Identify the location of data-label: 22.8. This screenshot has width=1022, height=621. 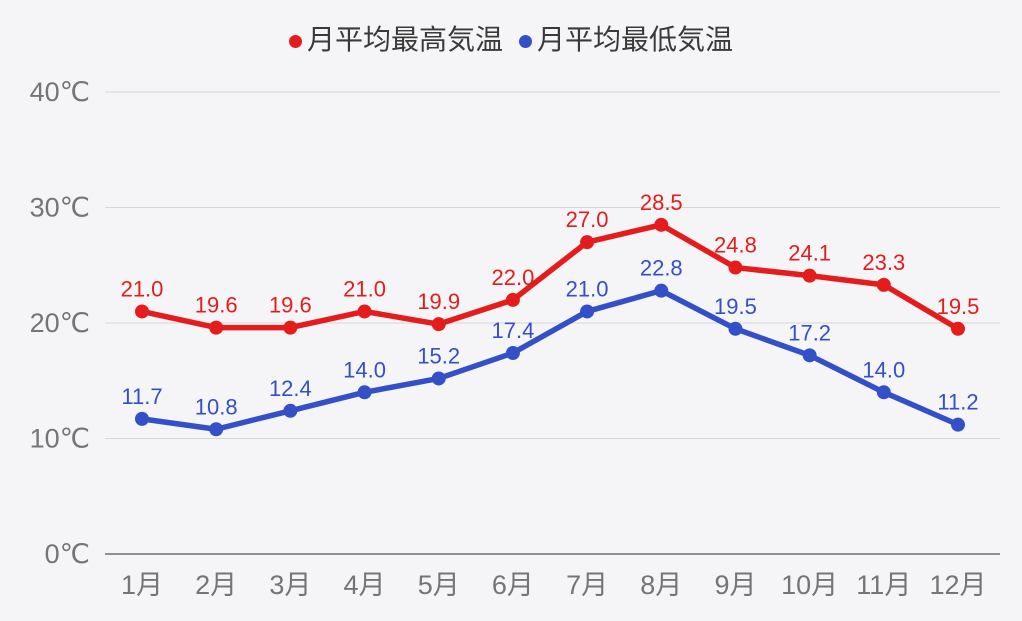
(661, 268).